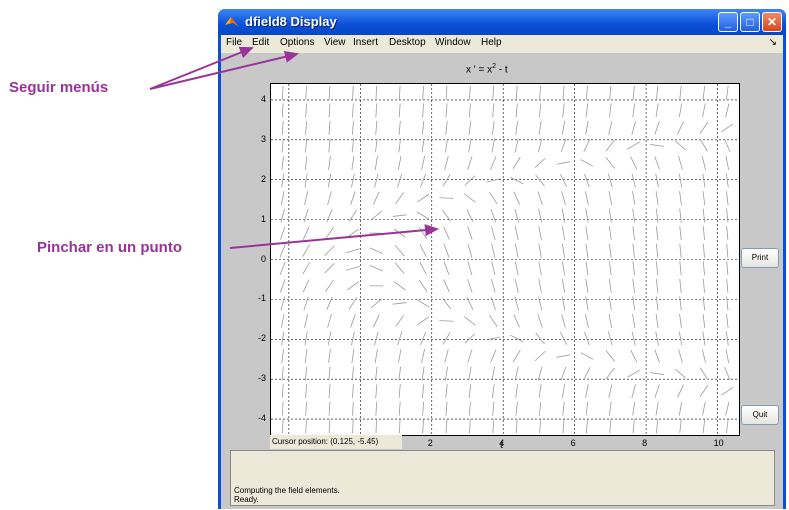 The image size is (789, 510). I want to click on x-tick-label: 2, so click(430, 443).